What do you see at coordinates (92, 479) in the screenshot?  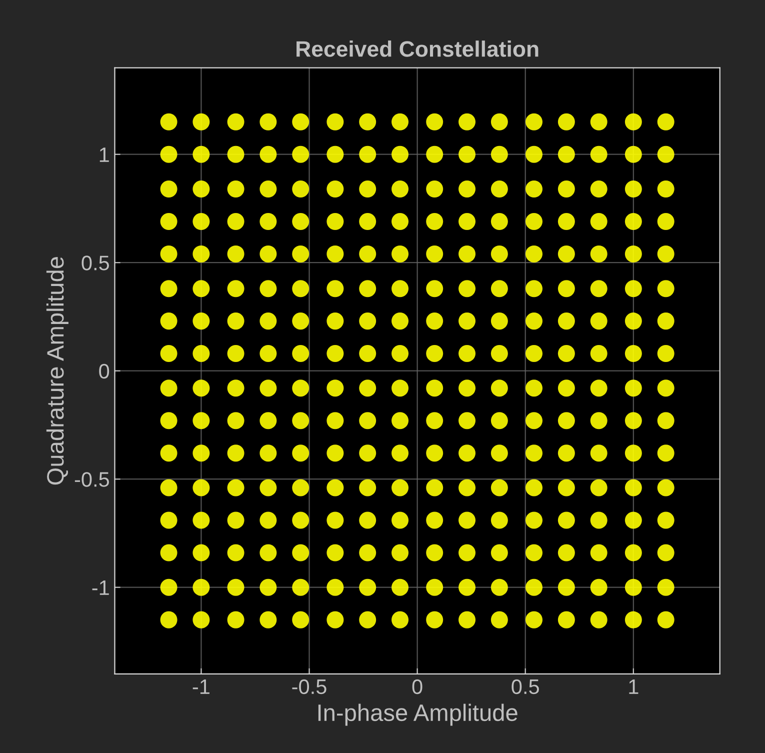 I see `y-tick-label: -0.5` at bounding box center [92, 479].